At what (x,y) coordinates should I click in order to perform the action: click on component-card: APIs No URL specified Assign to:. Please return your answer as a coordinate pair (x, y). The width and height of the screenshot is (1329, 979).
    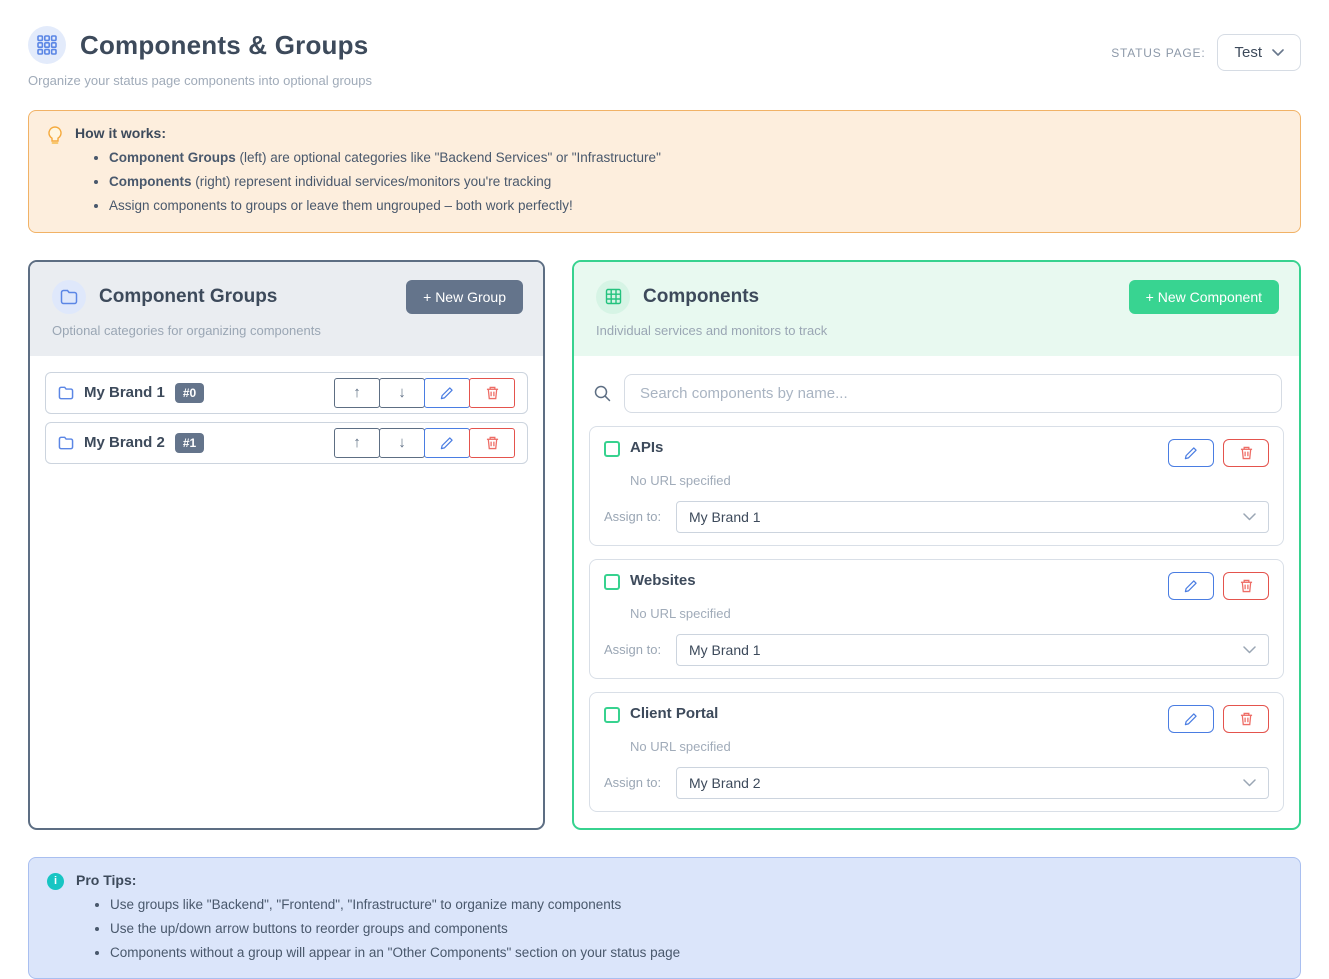
    Looking at the image, I should click on (936, 485).